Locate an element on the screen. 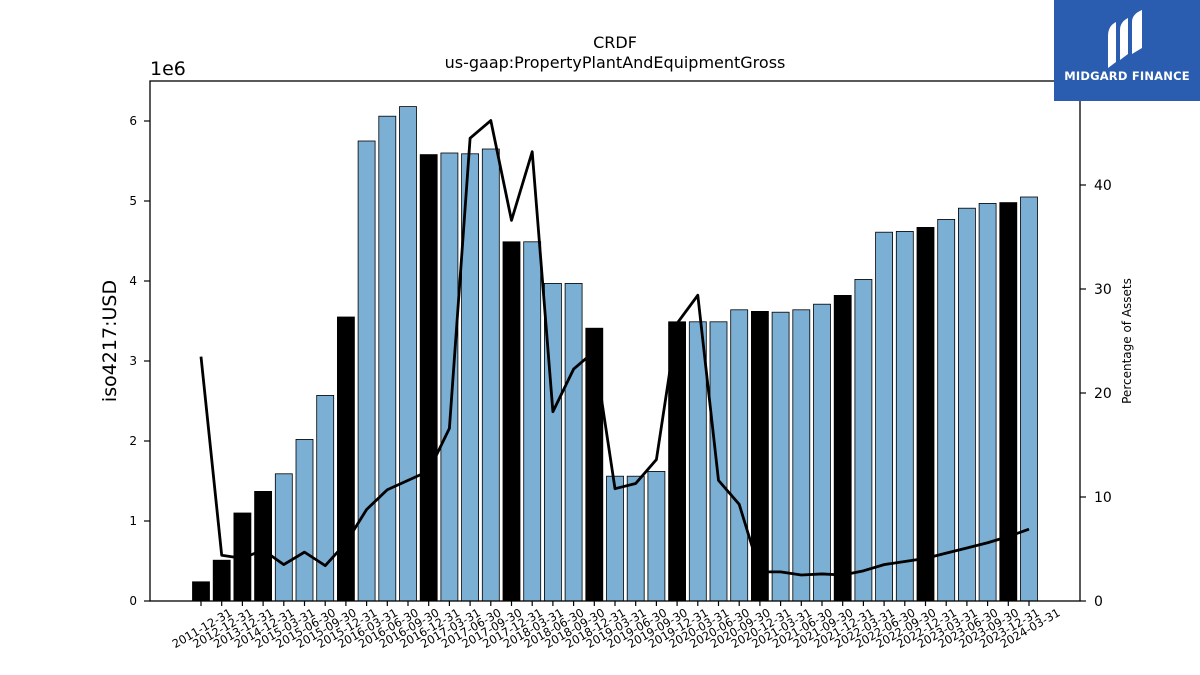  y-tick-label: 5 is located at coordinates (133, 201).